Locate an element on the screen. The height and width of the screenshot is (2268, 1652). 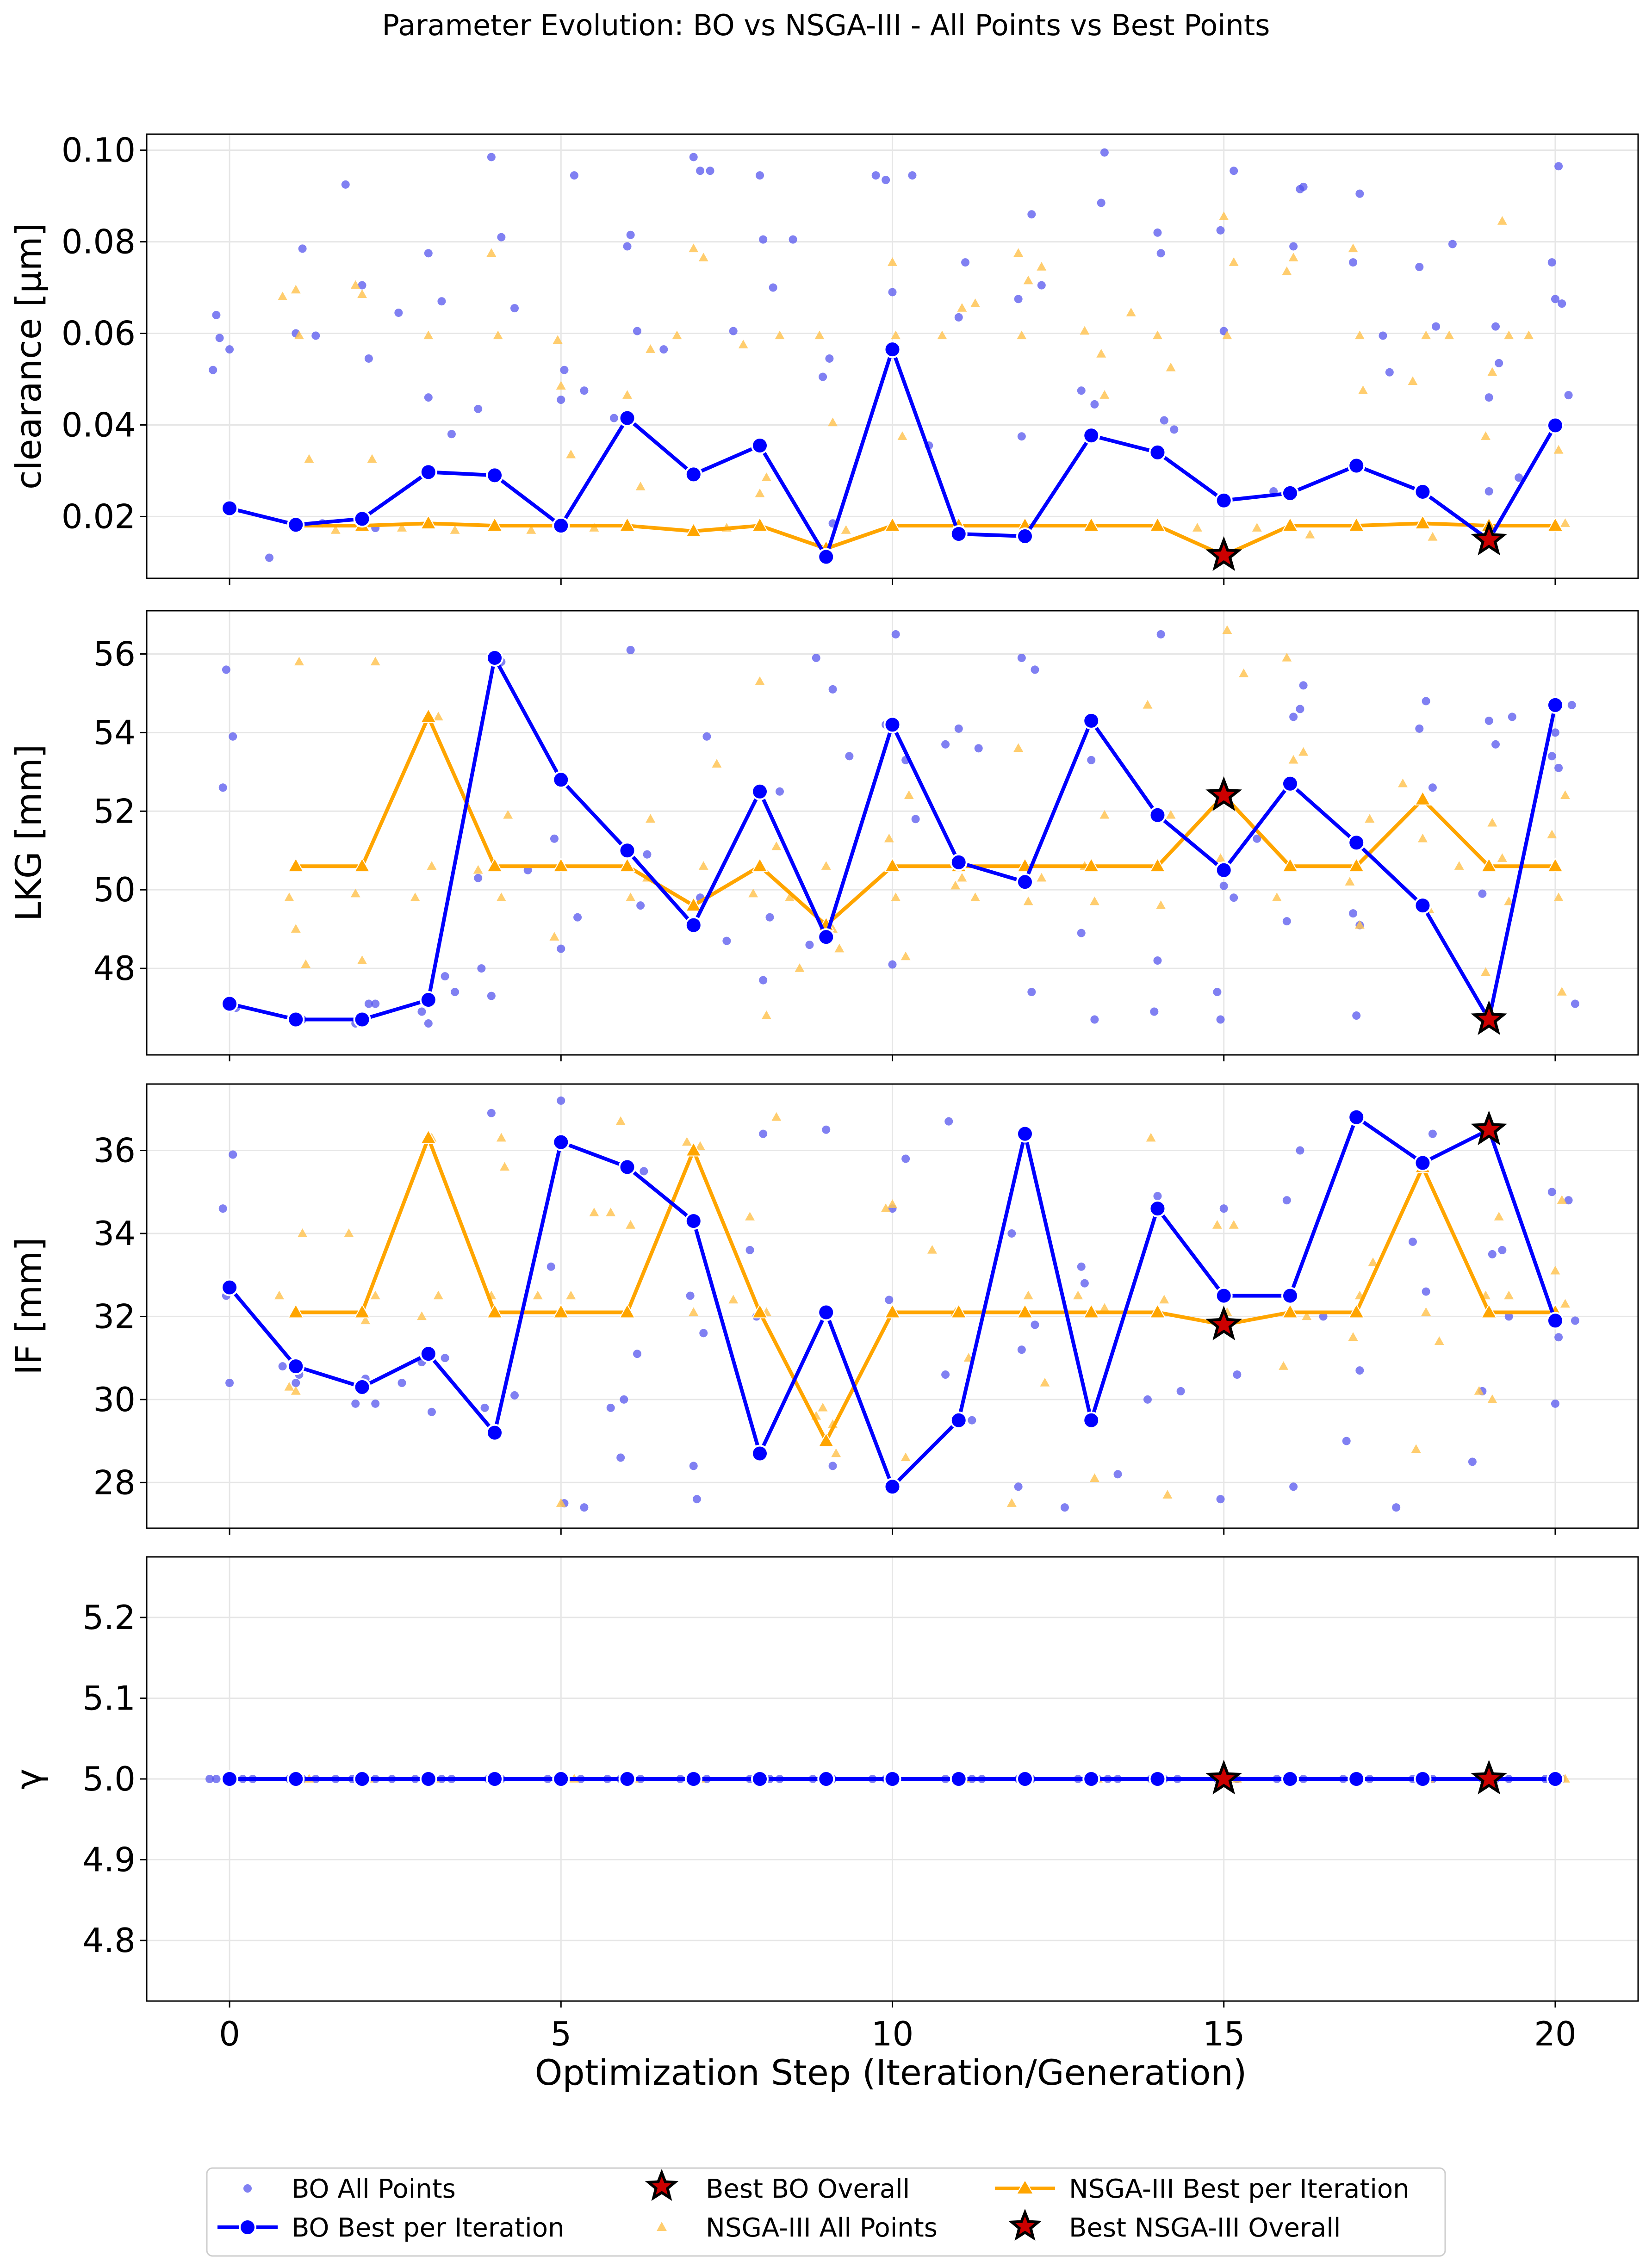
legend-frame is located at coordinates (826, 2212).